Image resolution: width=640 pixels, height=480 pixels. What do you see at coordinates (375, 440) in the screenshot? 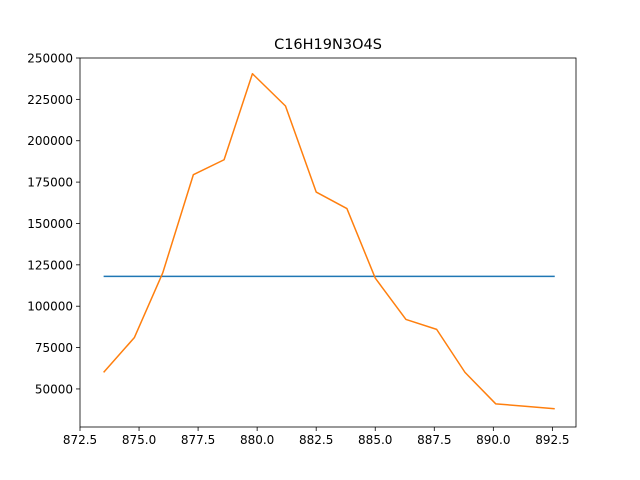
I see `x-tick-label: 885.0` at bounding box center [375, 440].